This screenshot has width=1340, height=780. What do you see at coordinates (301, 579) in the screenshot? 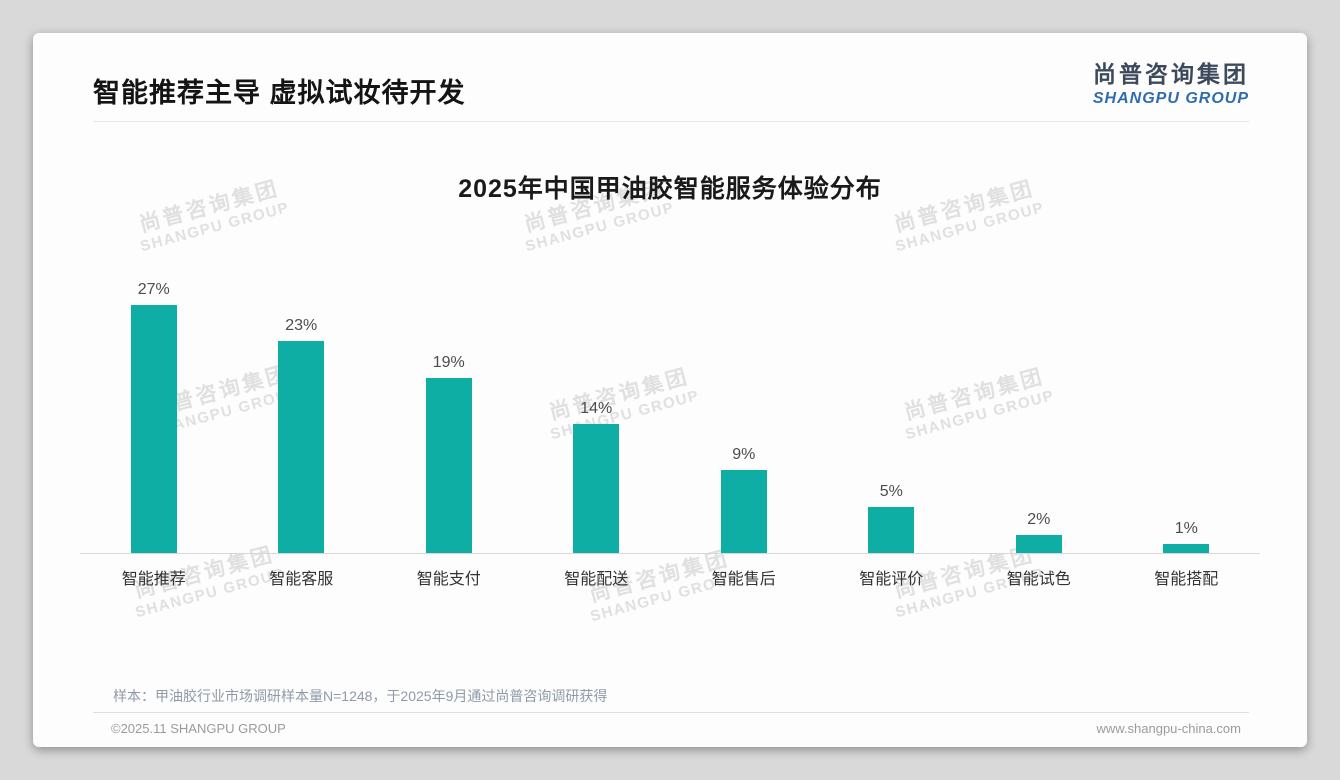
I see `category-label: 智能客服` at bounding box center [301, 579].